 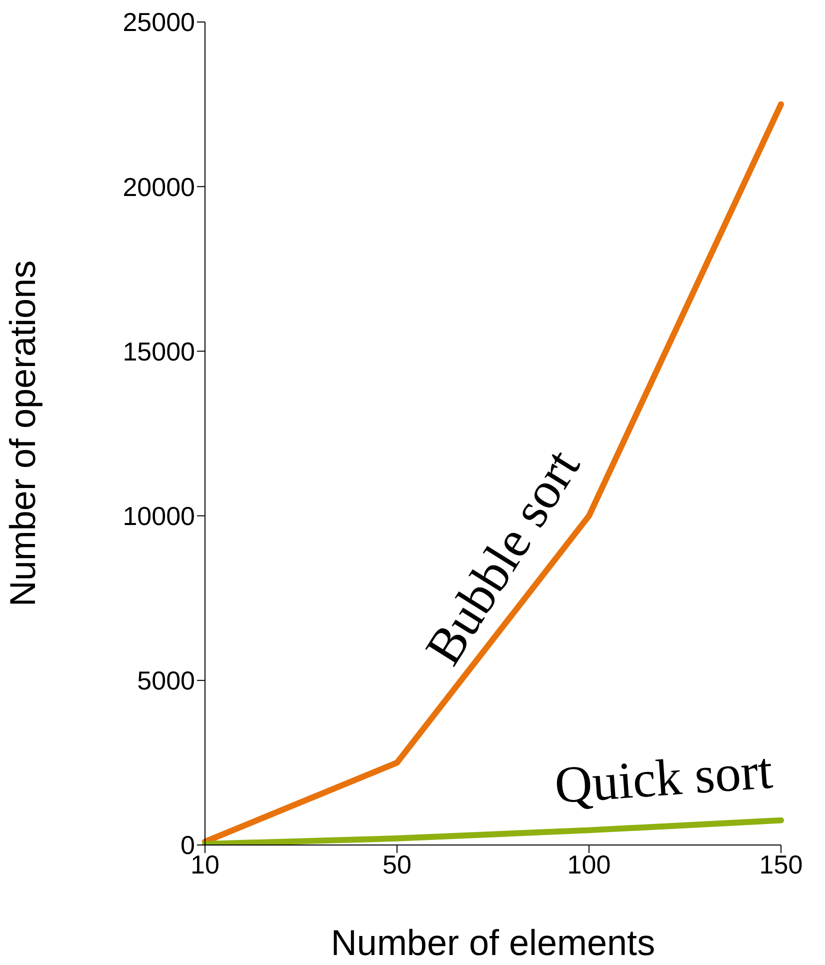 What do you see at coordinates (781, 864) in the screenshot?
I see `x-tick-label: 150` at bounding box center [781, 864].